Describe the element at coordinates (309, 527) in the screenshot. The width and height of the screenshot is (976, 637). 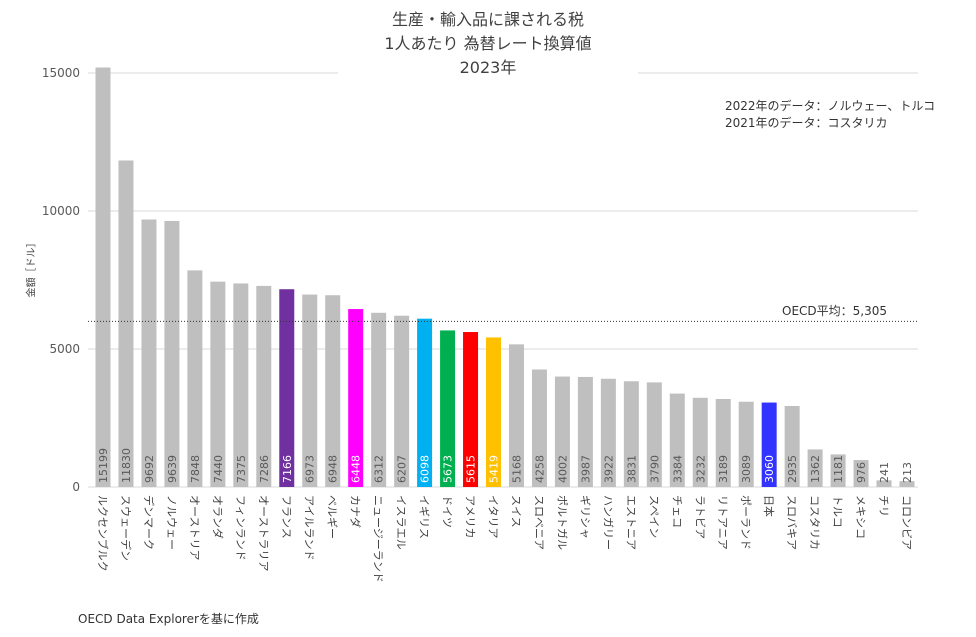
I see `x-tick-label: アイルランド` at that location.